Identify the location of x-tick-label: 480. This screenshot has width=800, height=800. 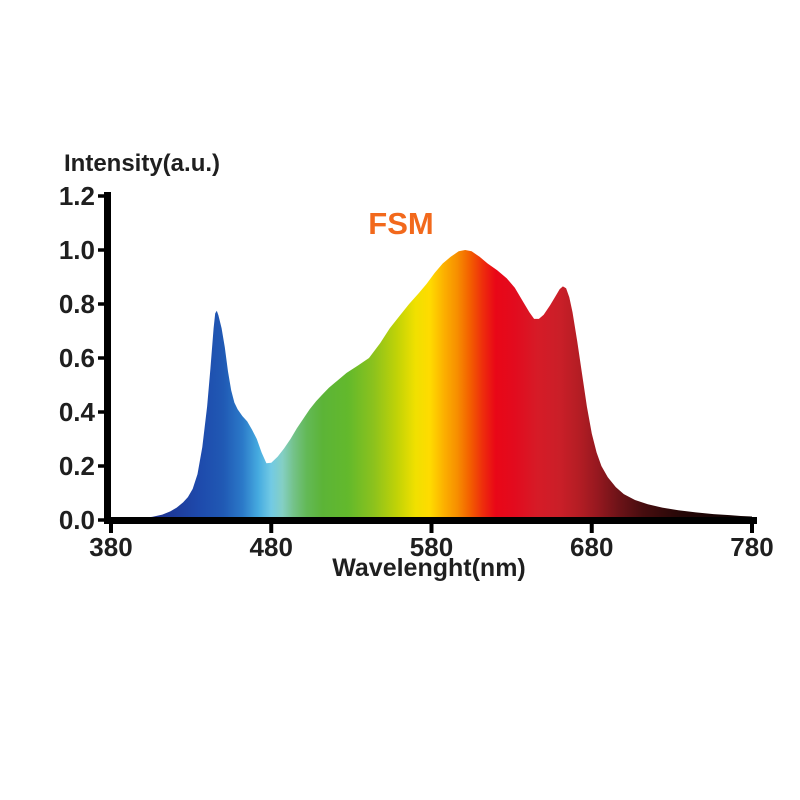
(271, 547).